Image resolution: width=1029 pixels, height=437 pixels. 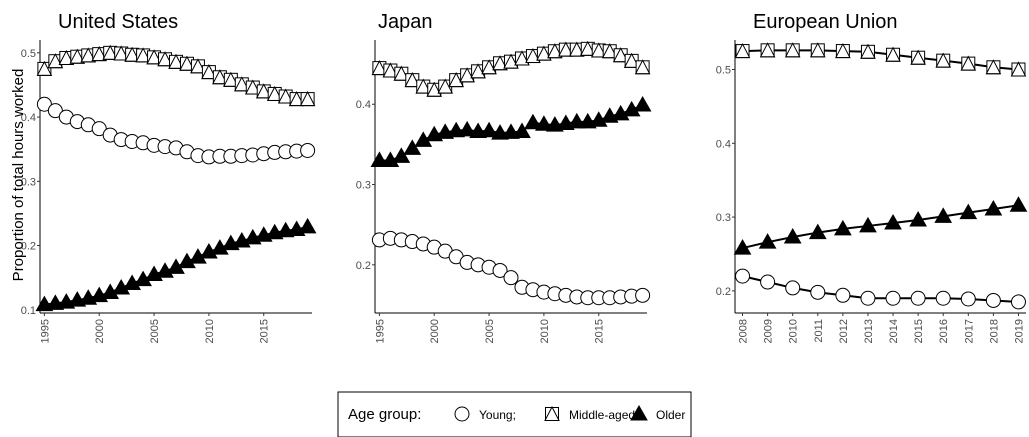 I want to click on panel-title: Japan, so click(x=405, y=22).